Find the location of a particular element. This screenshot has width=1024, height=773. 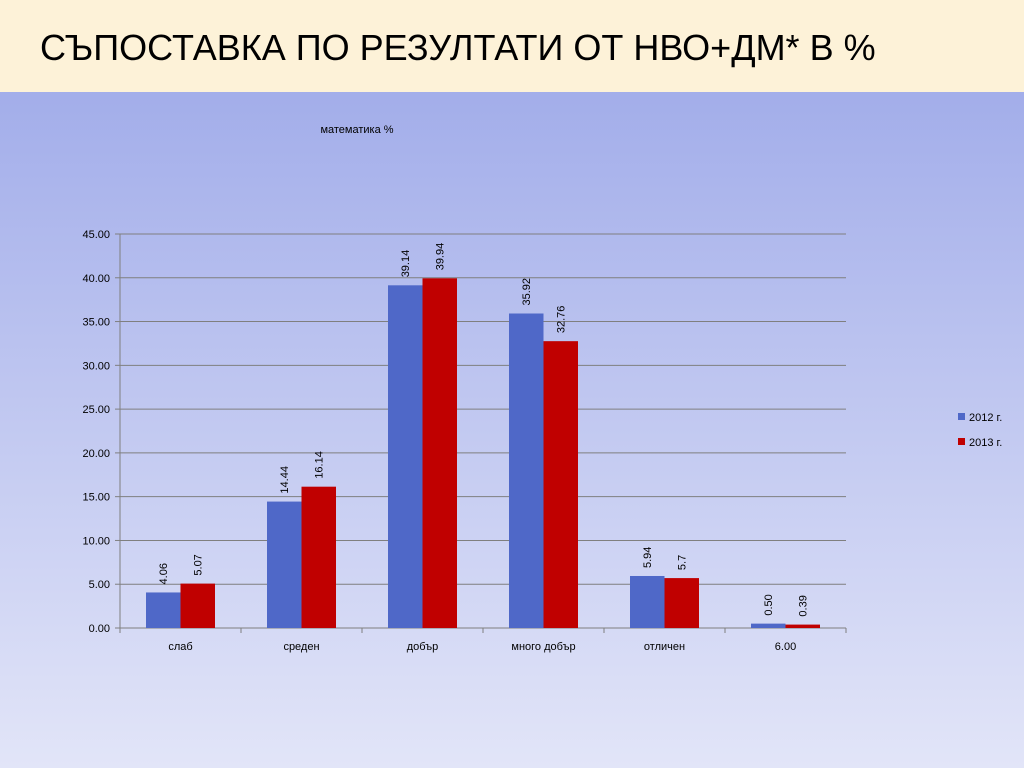

x-tick-label: добър is located at coordinates (422, 647).